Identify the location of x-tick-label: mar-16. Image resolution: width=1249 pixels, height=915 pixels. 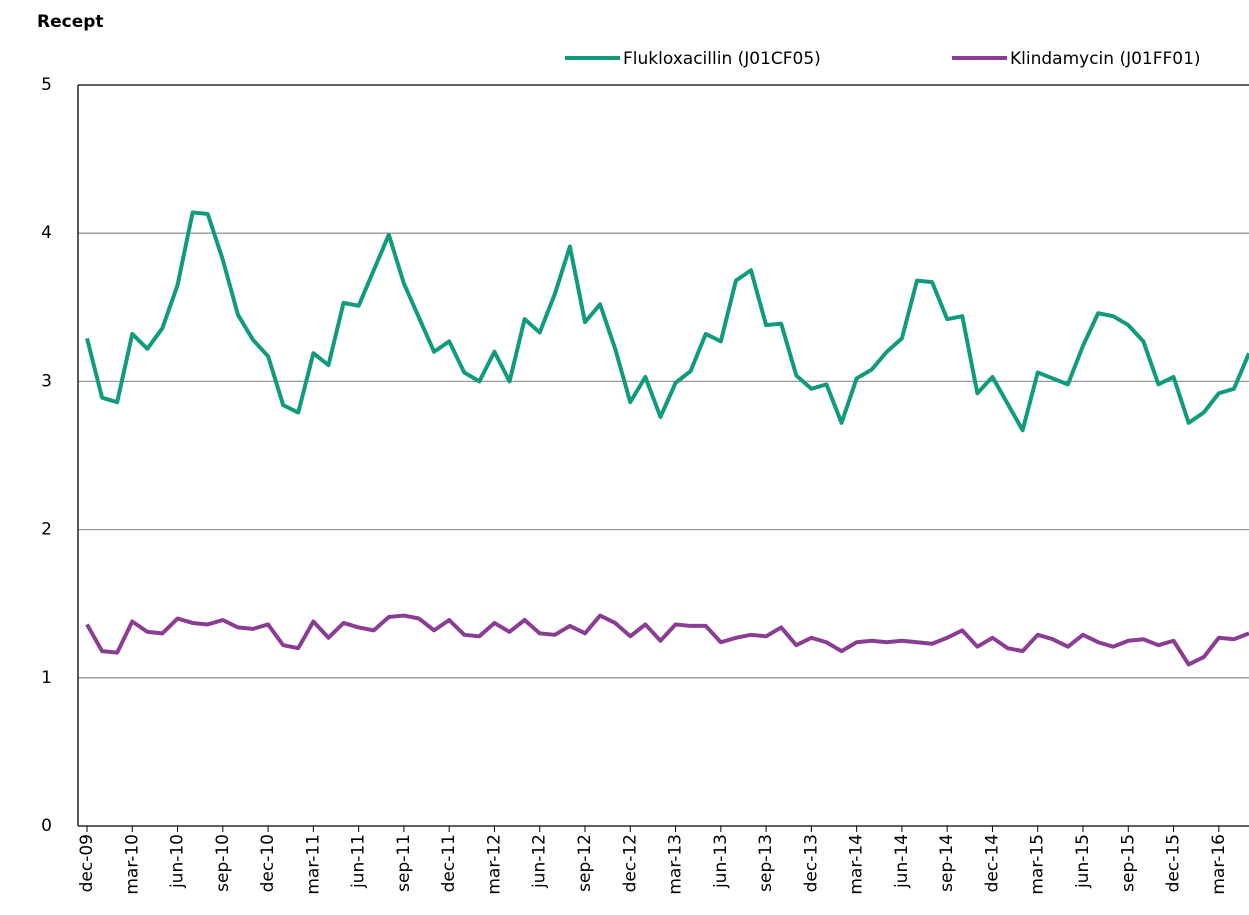
(1219, 864).